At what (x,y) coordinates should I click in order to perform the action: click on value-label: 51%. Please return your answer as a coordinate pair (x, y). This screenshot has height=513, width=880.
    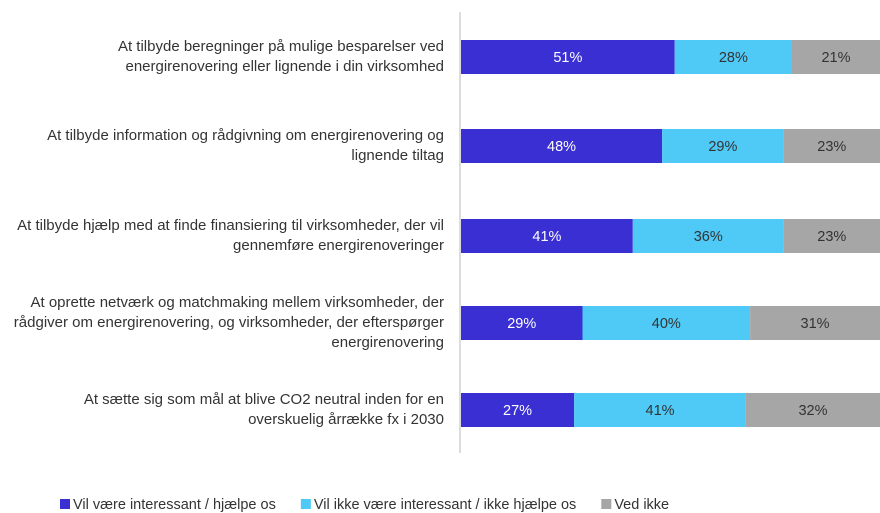
    Looking at the image, I should click on (567, 58).